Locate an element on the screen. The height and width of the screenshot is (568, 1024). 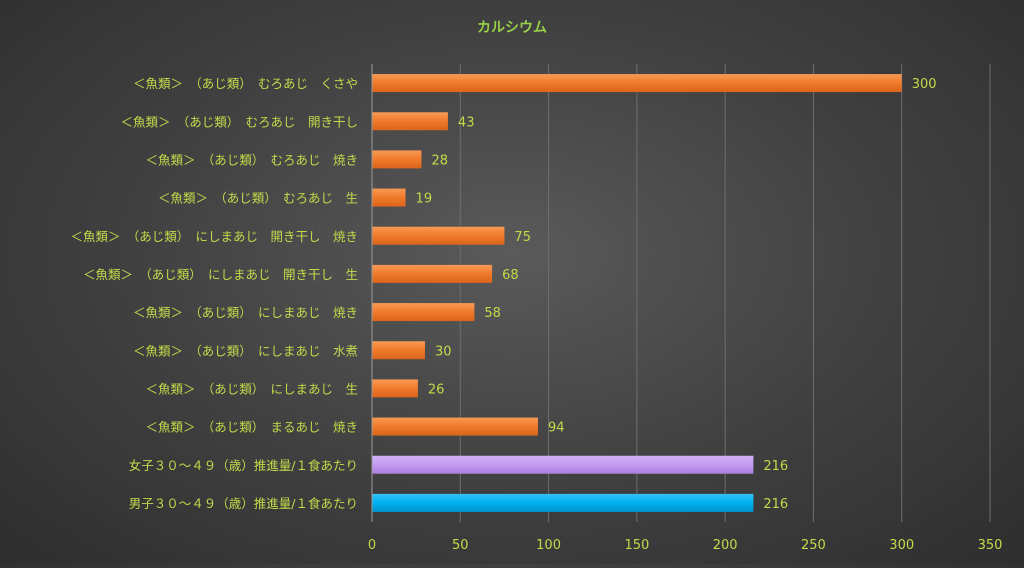
data-label: 26 is located at coordinates (436, 389).